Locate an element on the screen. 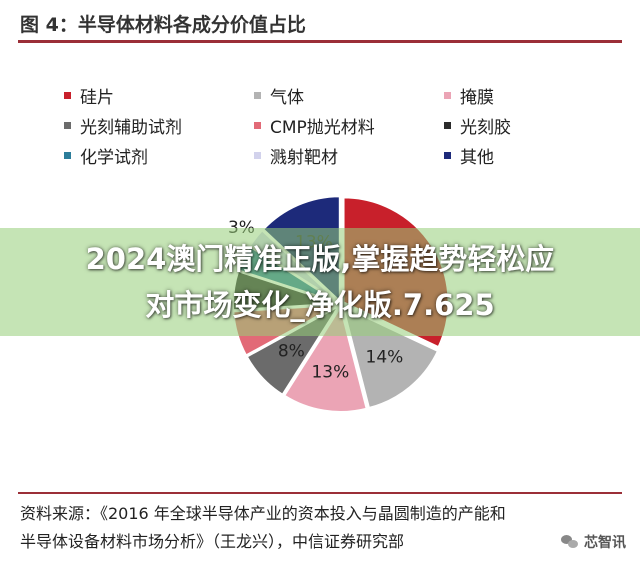  legend-label: 硅片 is located at coordinates (97, 97).